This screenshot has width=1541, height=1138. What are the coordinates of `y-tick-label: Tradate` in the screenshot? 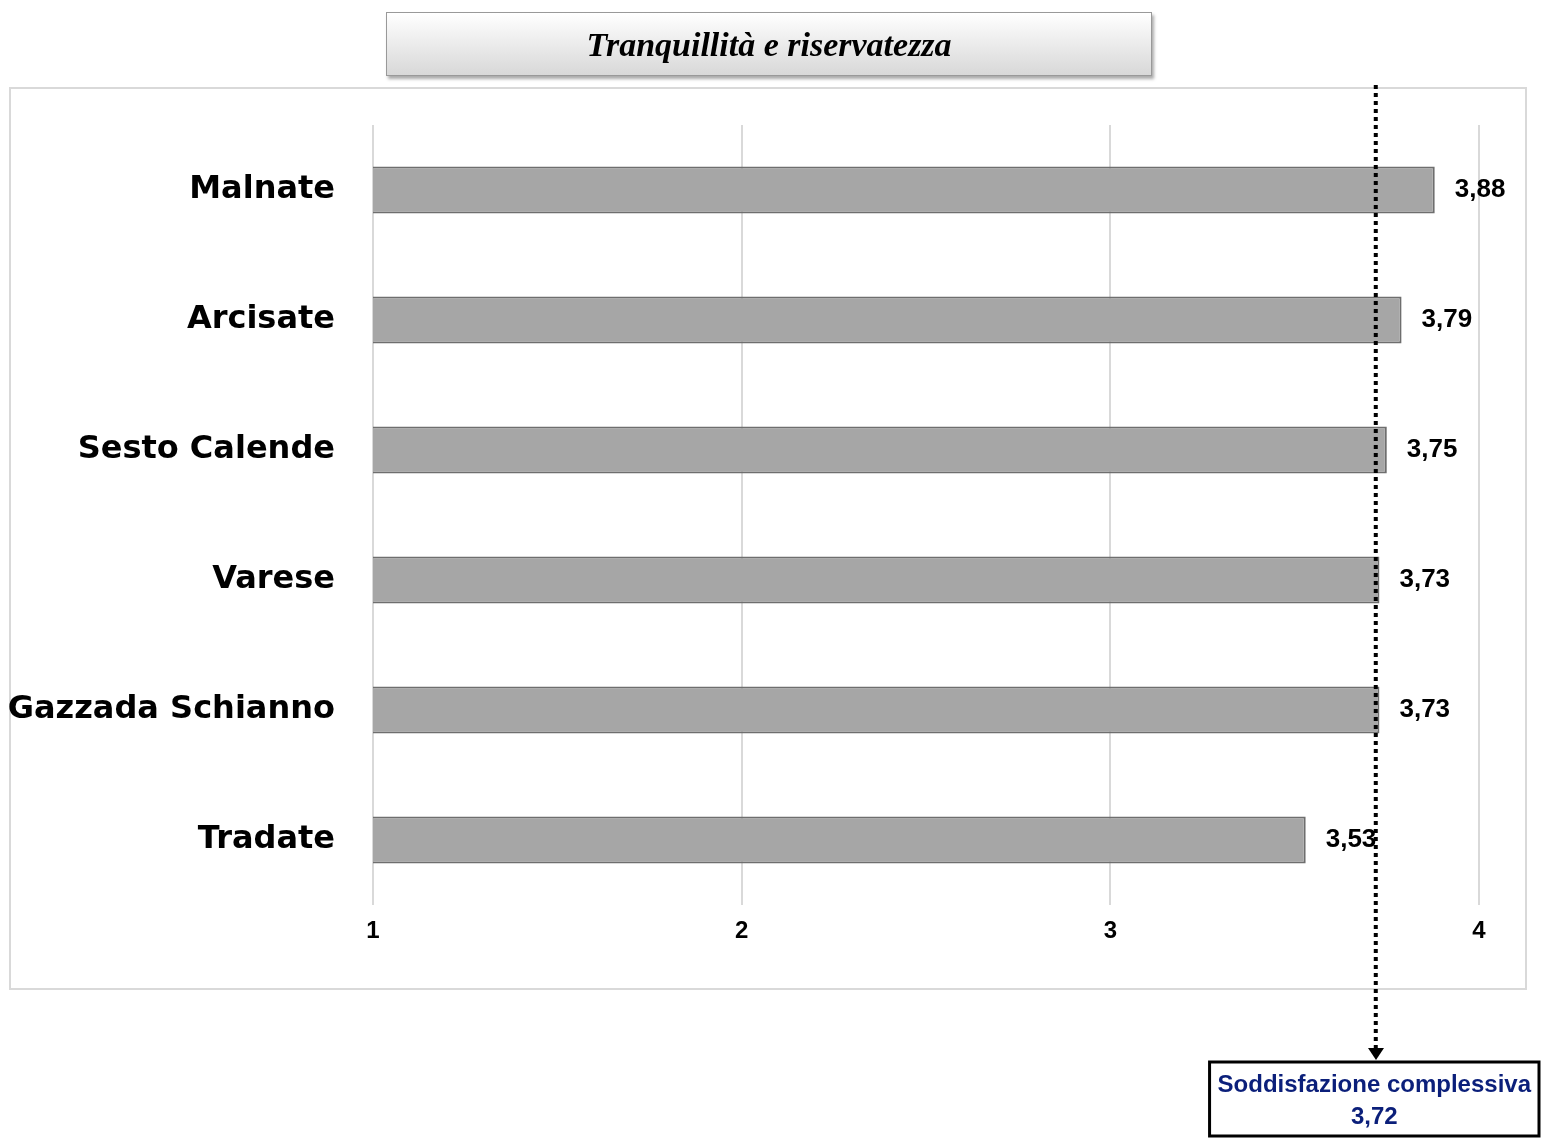 It's located at (266, 837).